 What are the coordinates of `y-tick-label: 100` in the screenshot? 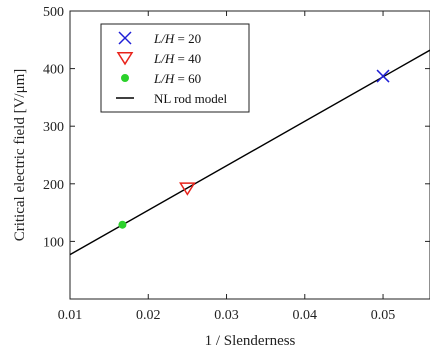 It's located at (53, 242).